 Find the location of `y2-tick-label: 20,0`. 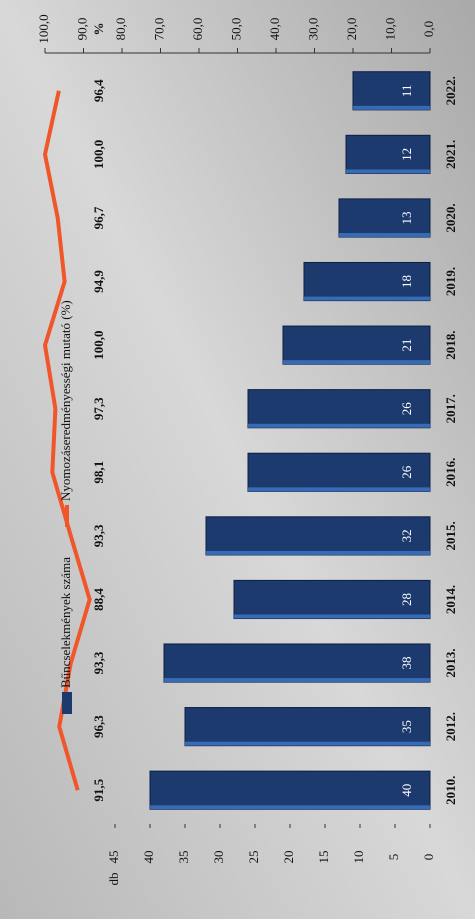

y2-tick-label: 20,0 is located at coordinates (351, 29).